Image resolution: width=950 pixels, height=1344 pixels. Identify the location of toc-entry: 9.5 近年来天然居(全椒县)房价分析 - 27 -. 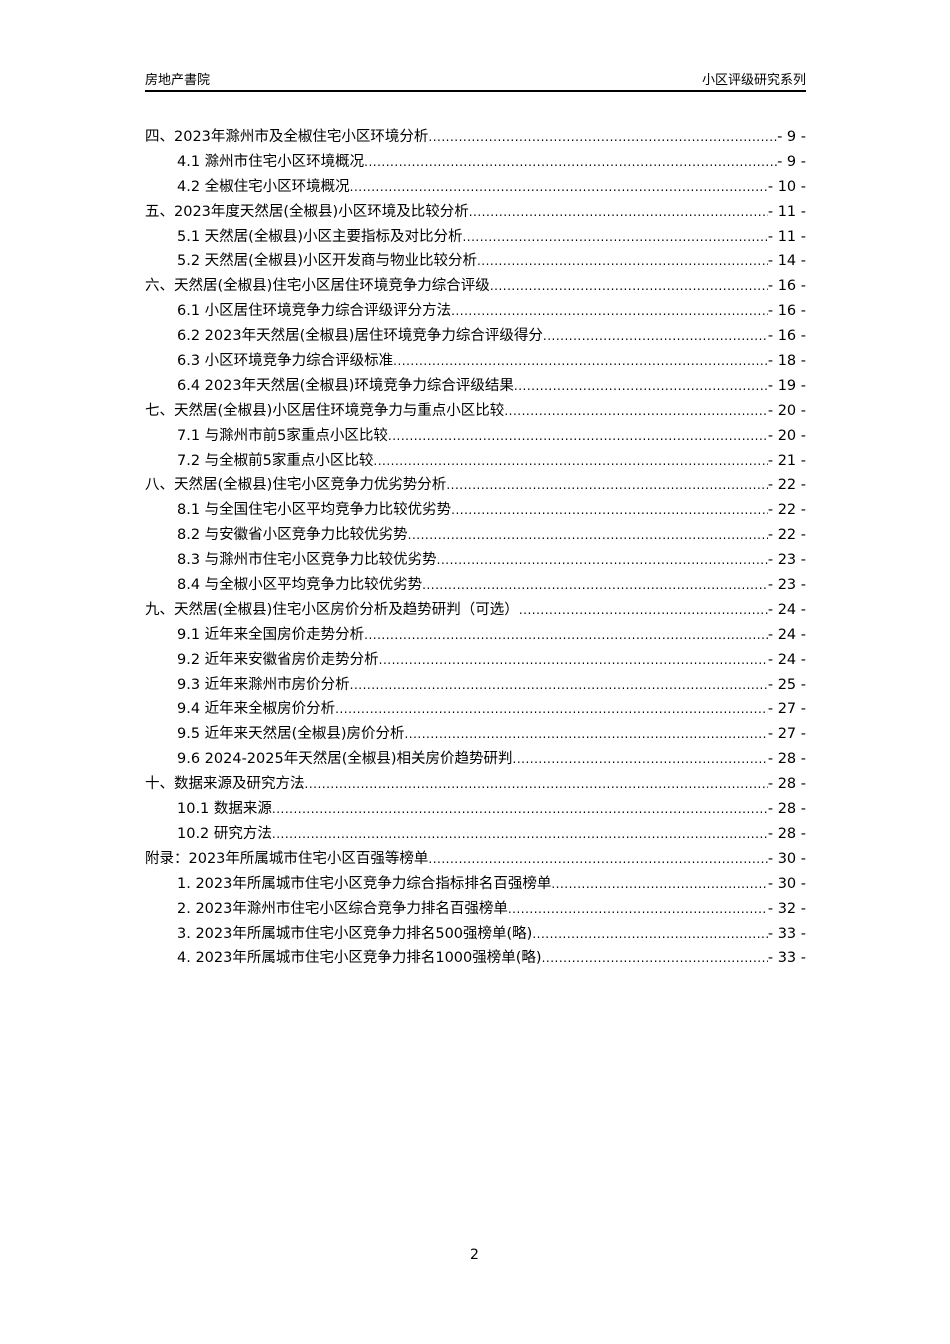
(475, 735).